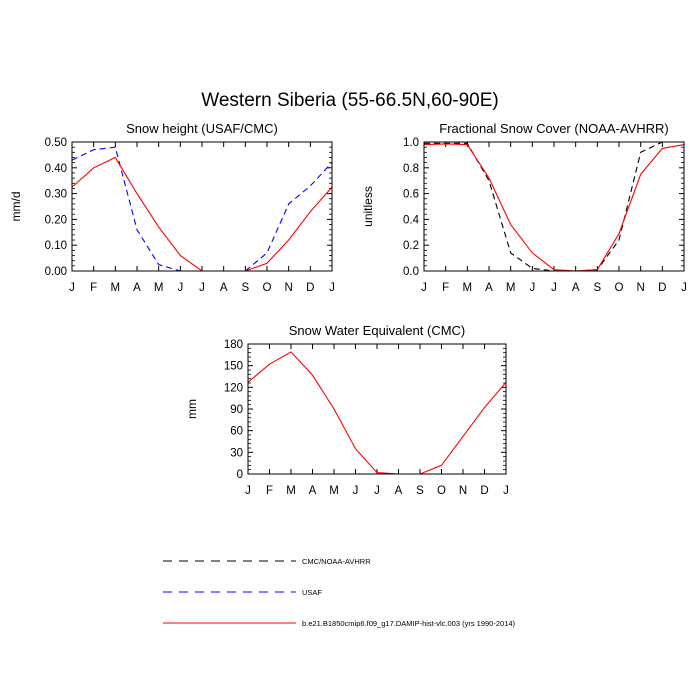 The image size is (700, 700). Describe the element at coordinates (368, 206) in the screenshot. I see `y-axis-label: unitless` at that location.